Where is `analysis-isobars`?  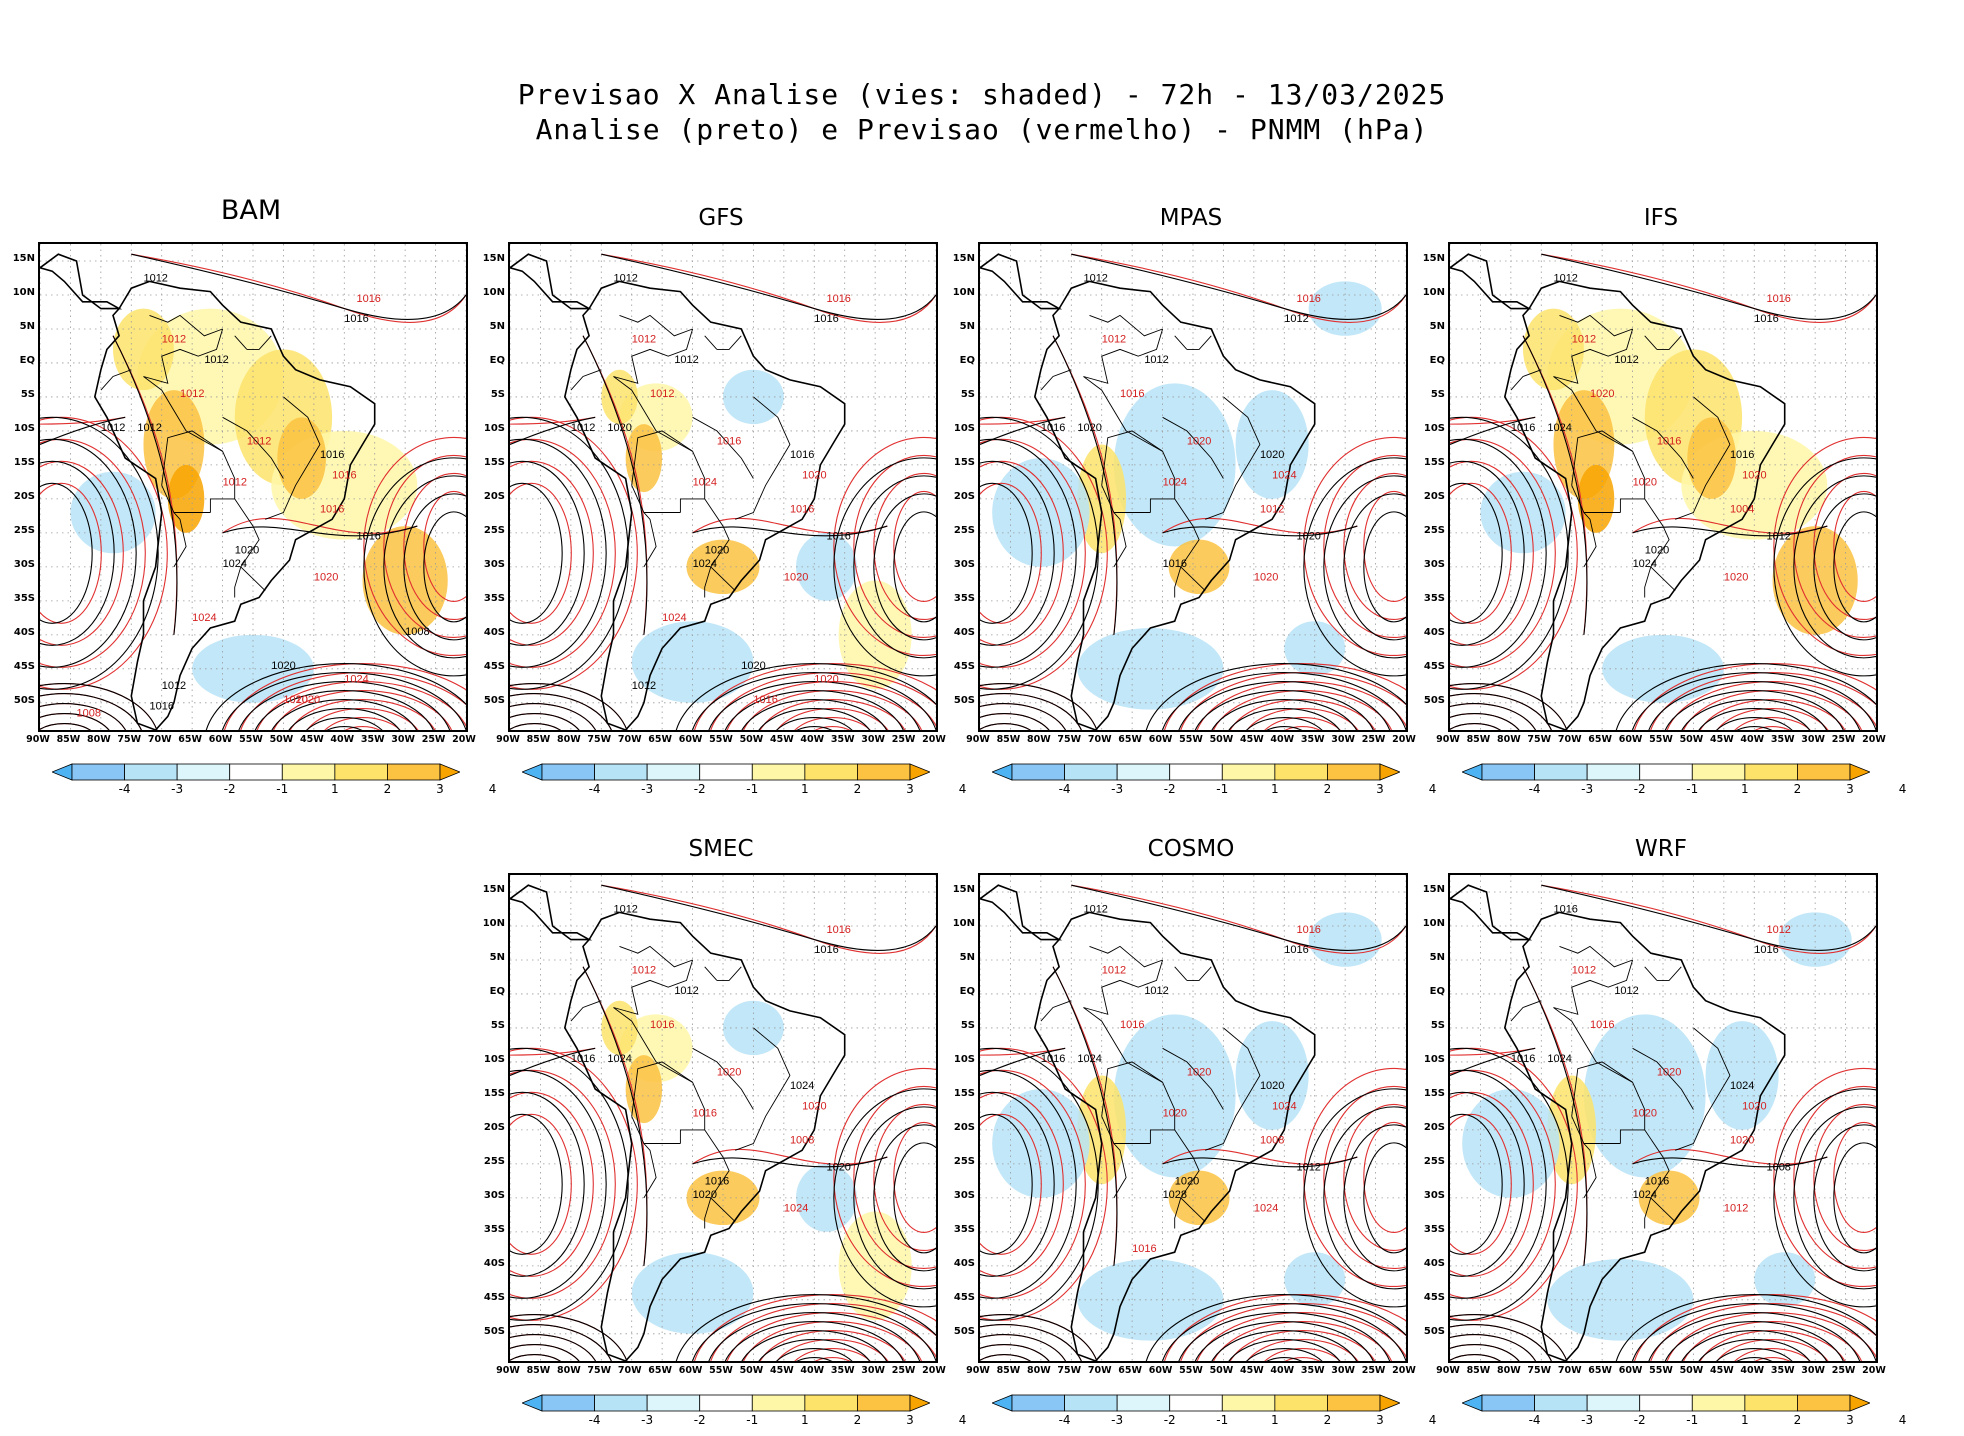
analysis-isobars is located at coordinates (253, 491).